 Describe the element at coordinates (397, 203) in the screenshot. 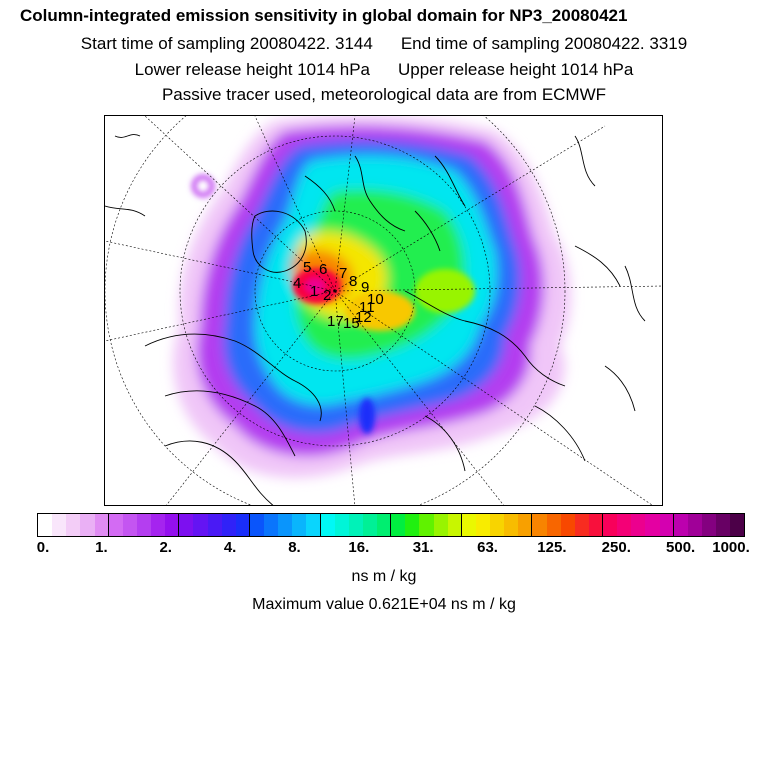

I see `coastline-scandinavia` at that location.